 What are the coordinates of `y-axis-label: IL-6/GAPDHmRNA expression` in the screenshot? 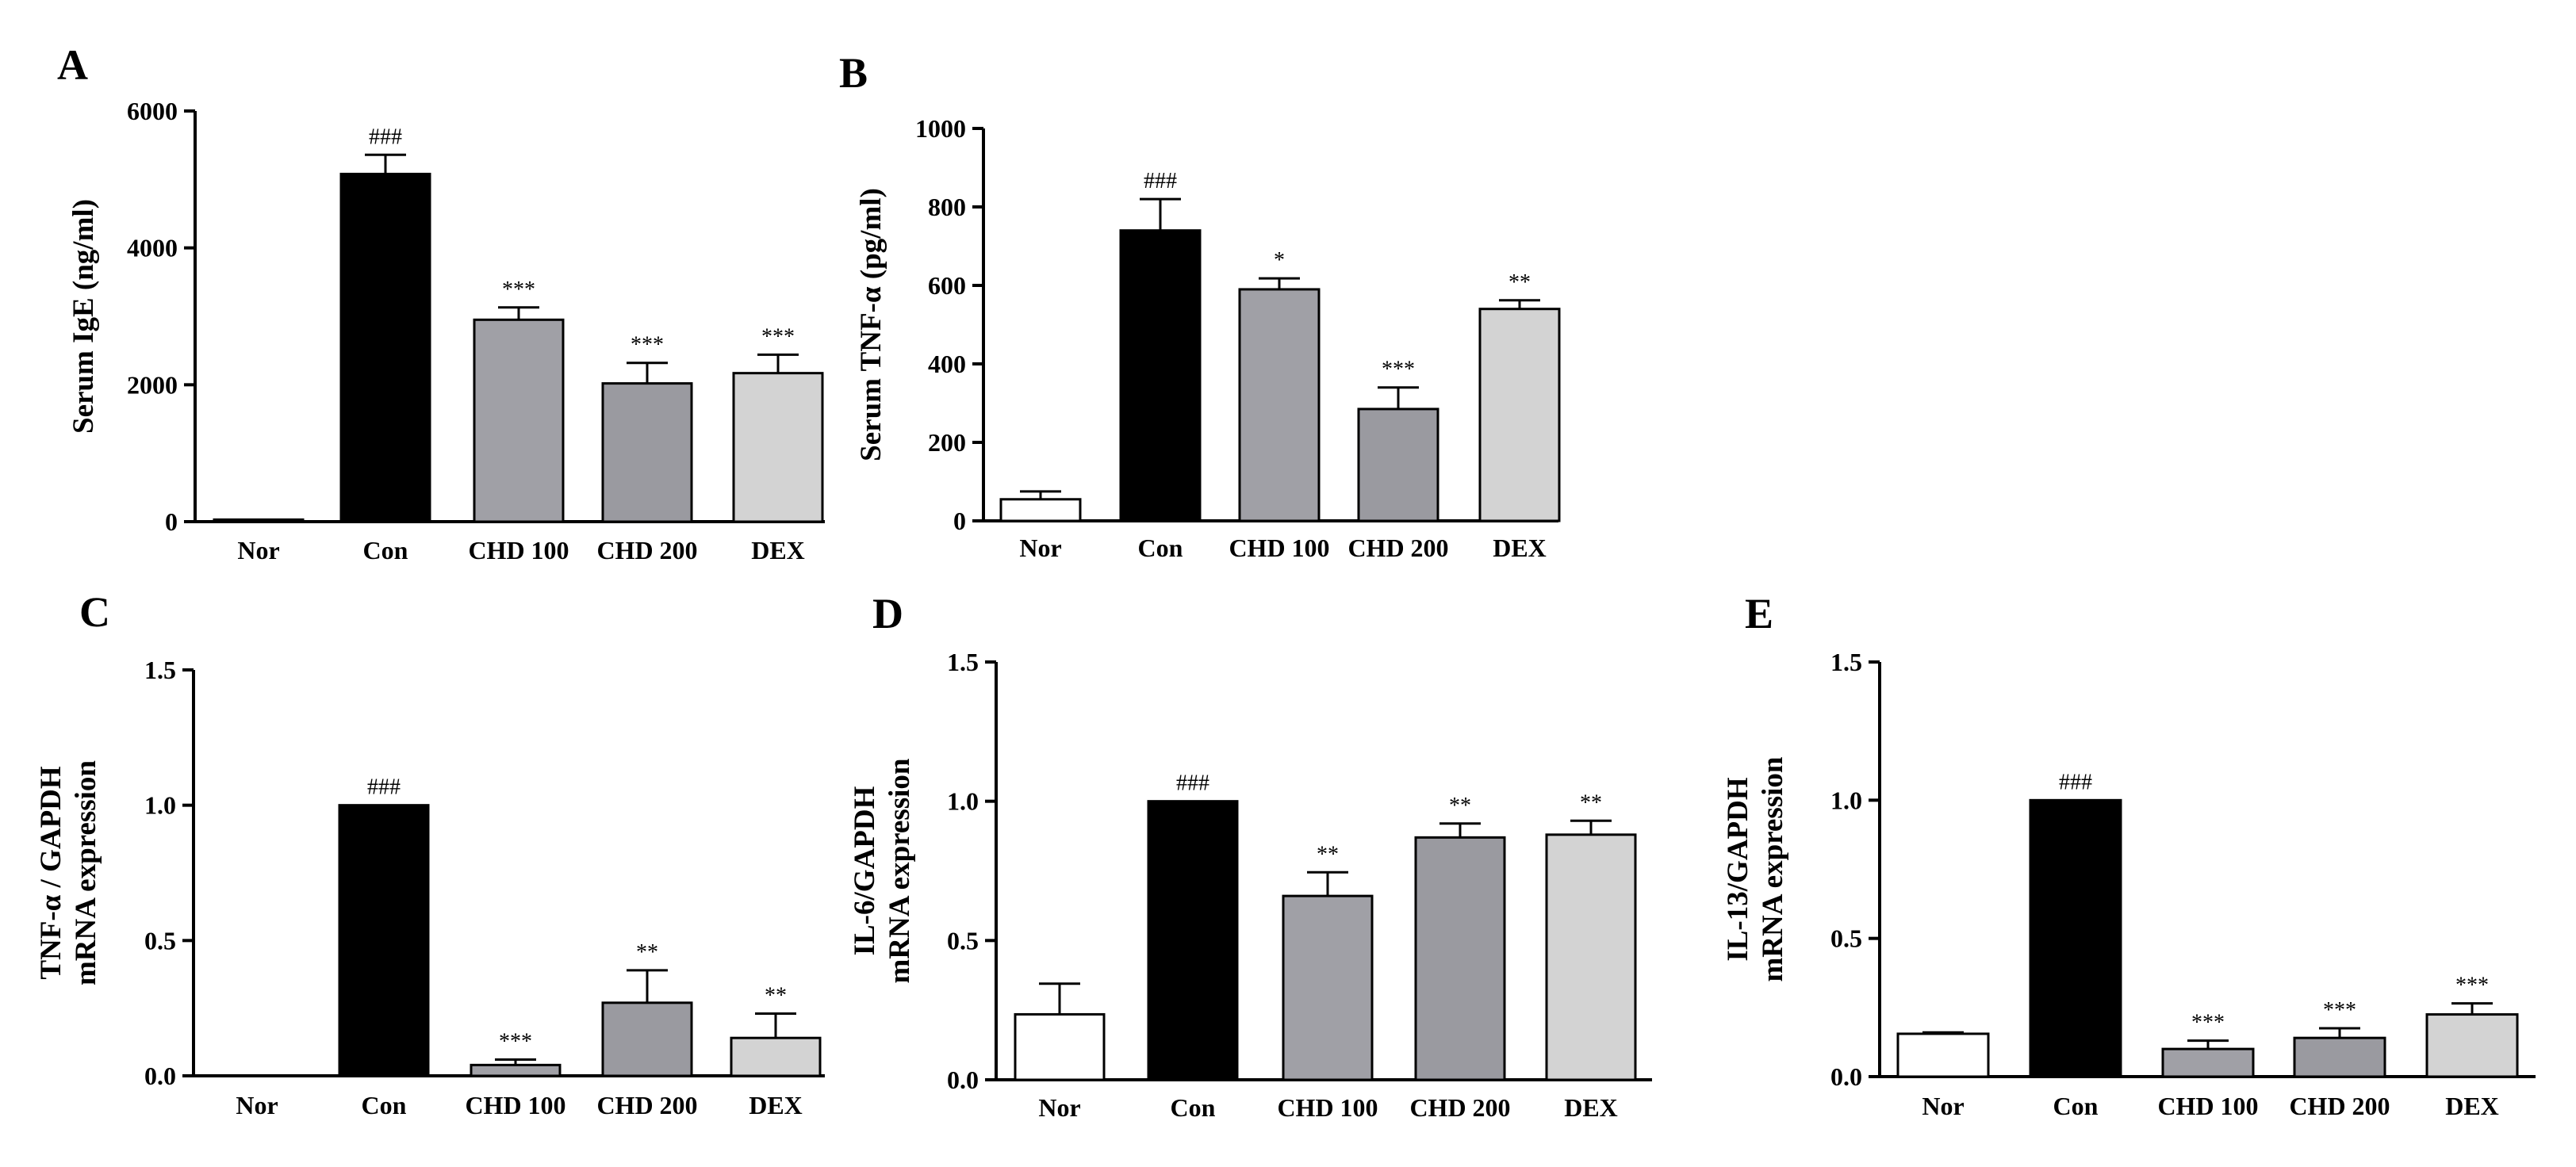 It's located at (882, 870).